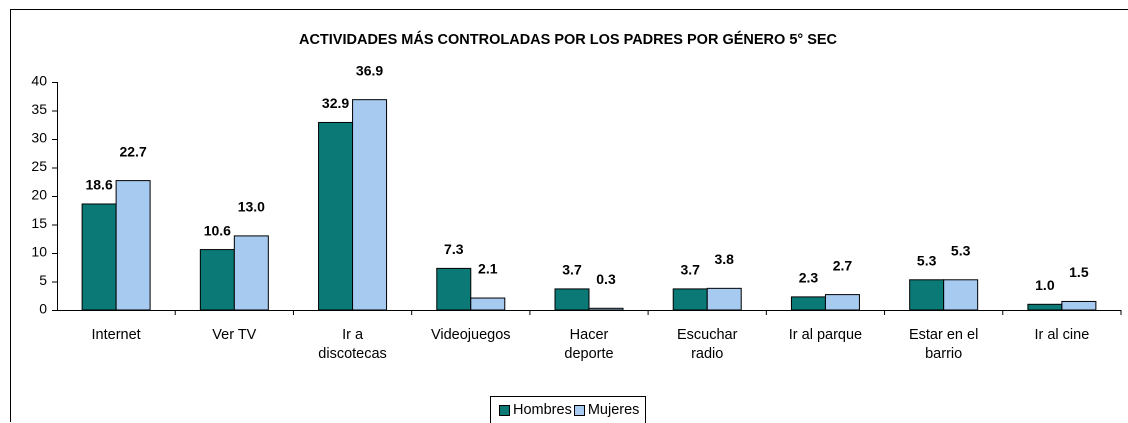 This screenshot has height=423, width=1128. What do you see at coordinates (724, 259) in the screenshot?
I see `data-label: 3.8` at bounding box center [724, 259].